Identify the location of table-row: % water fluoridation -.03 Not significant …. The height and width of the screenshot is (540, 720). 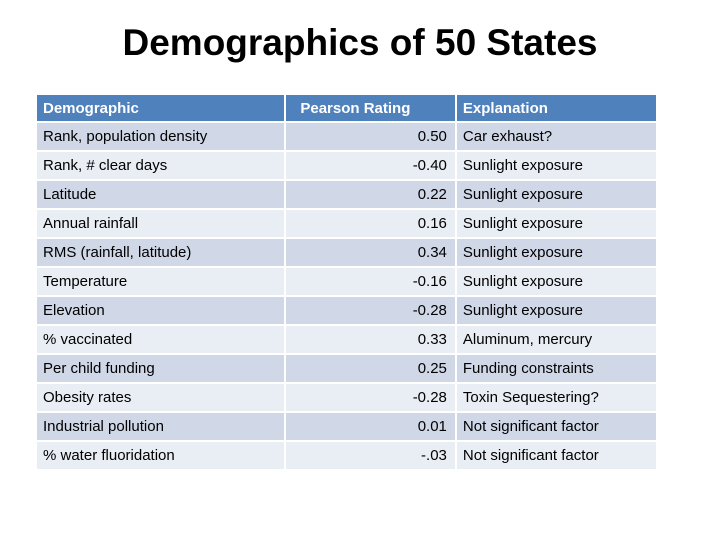
(347, 456).